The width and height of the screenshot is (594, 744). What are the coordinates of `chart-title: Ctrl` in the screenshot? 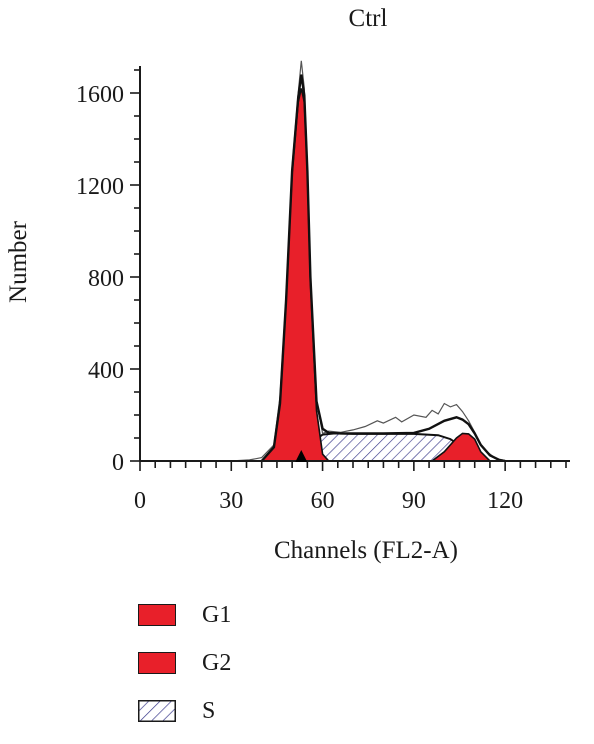 It's located at (368, 18).